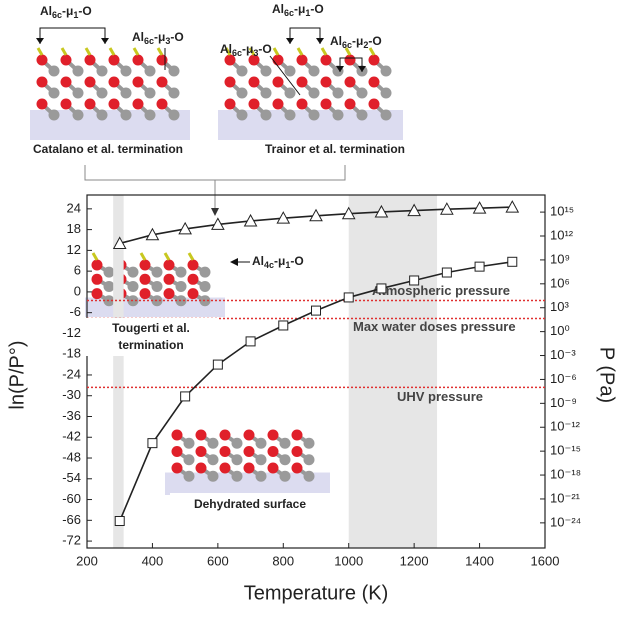 The image size is (624, 617). Describe the element at coordinates (77, 290) in the screenshot. I see `y-tick-label: 0` at that location.